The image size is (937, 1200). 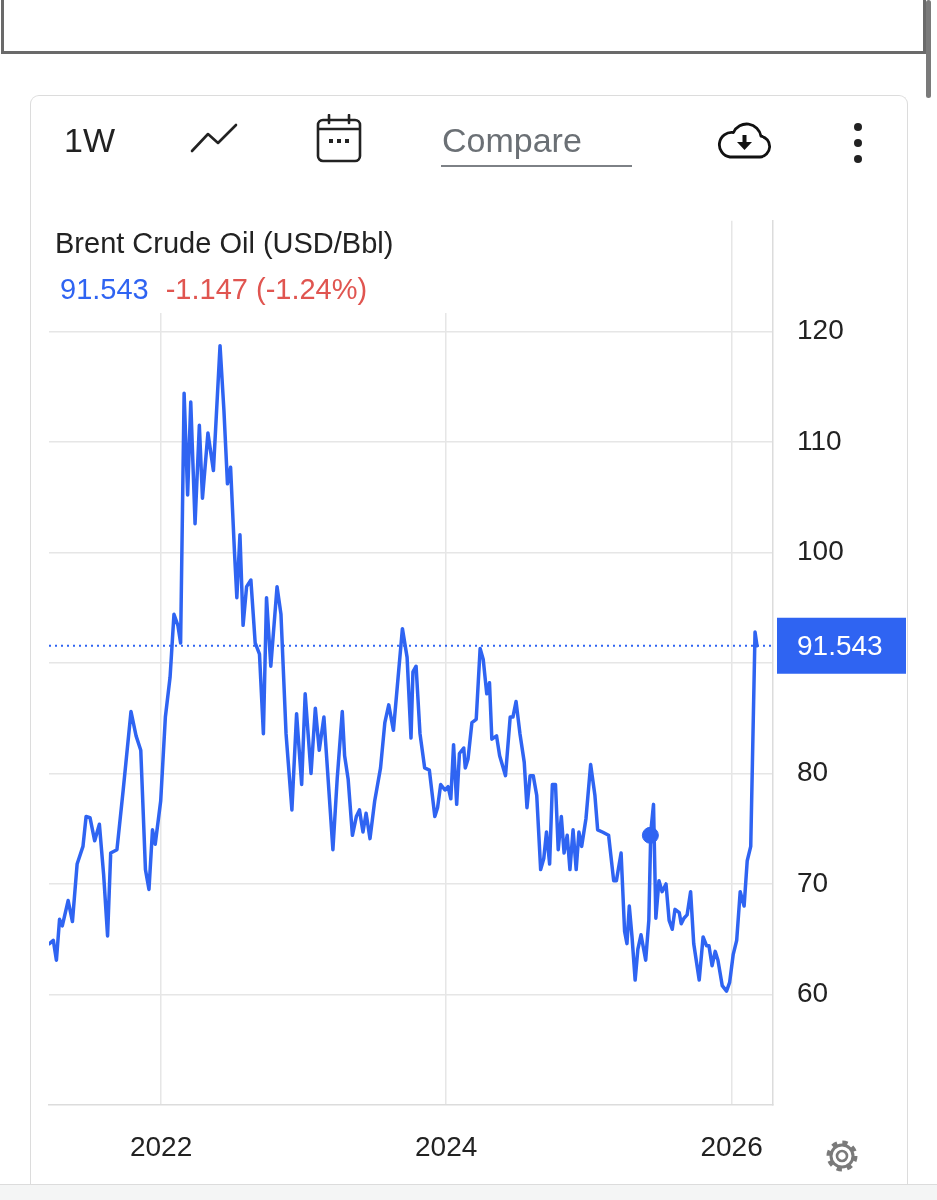 I want to click on annotation: -1.147 (-1.24%), so click(x=266, y=289).